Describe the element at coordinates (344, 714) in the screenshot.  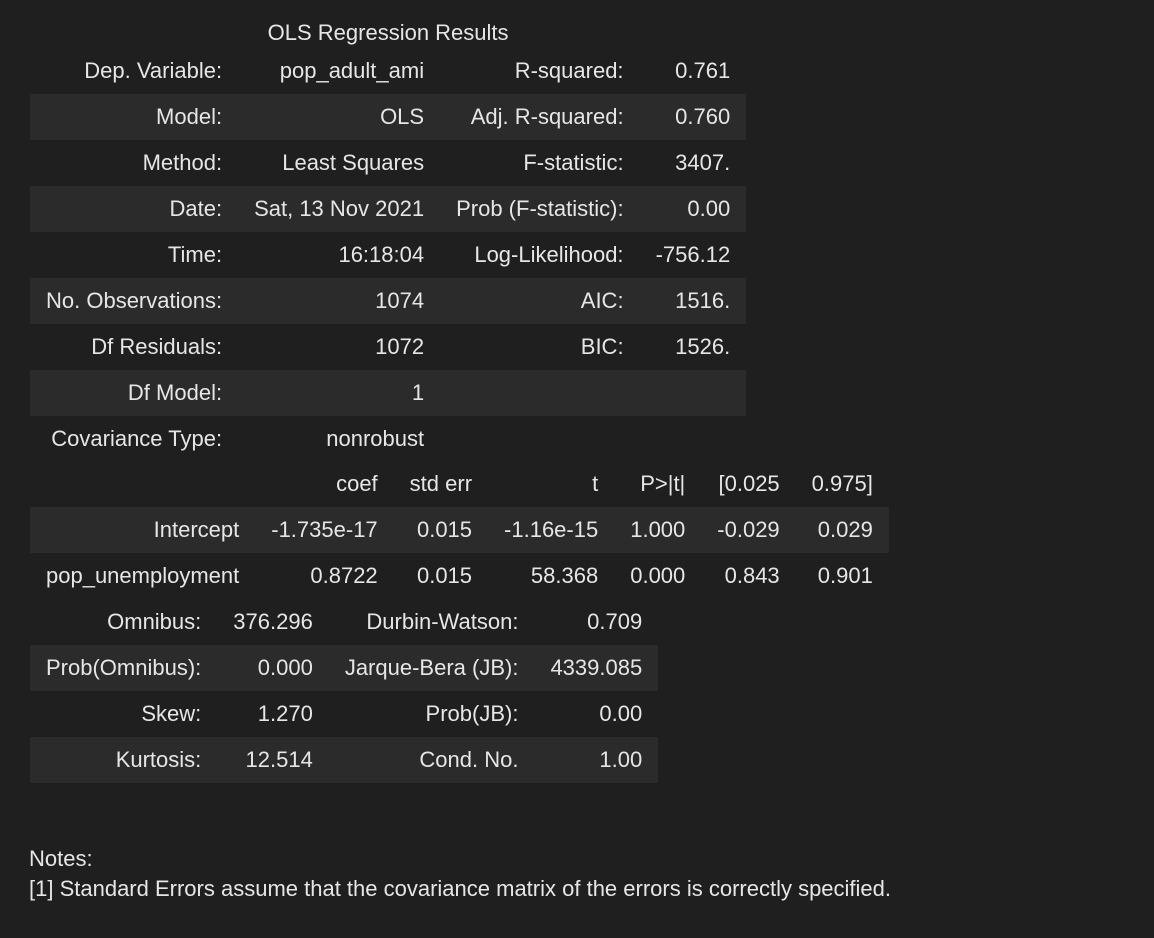
I see `diagnostics-row: Skew: 1.270 Prob(JB): 0.00` at that location.